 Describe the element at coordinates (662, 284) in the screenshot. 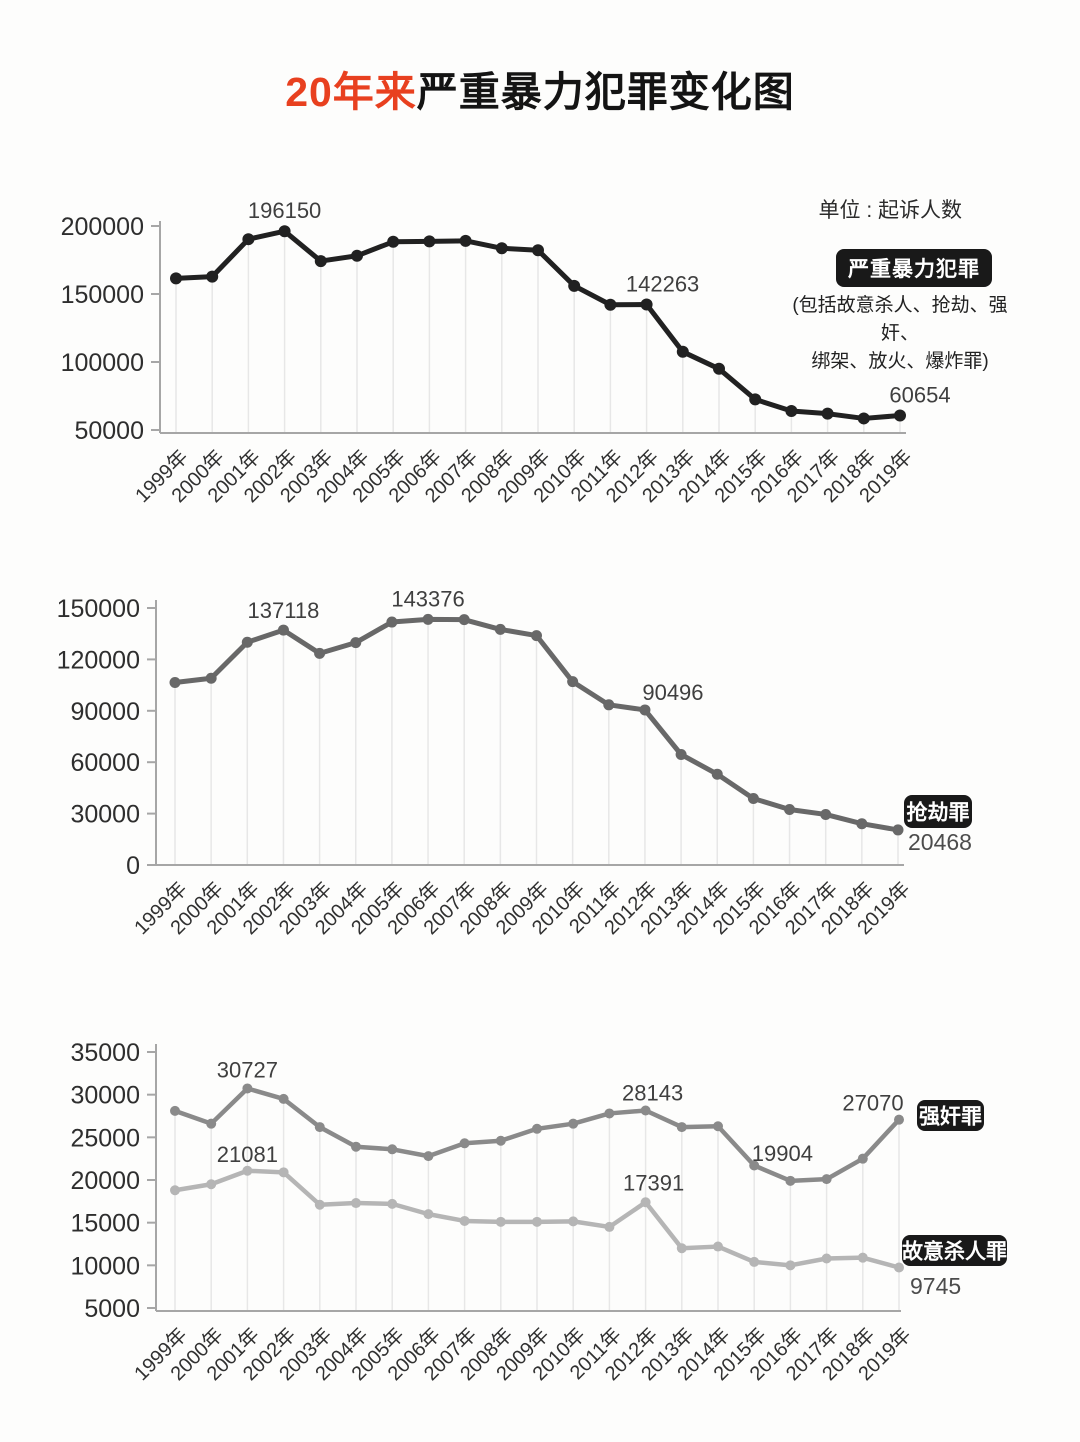

I see `data-label: 142263` at that location.